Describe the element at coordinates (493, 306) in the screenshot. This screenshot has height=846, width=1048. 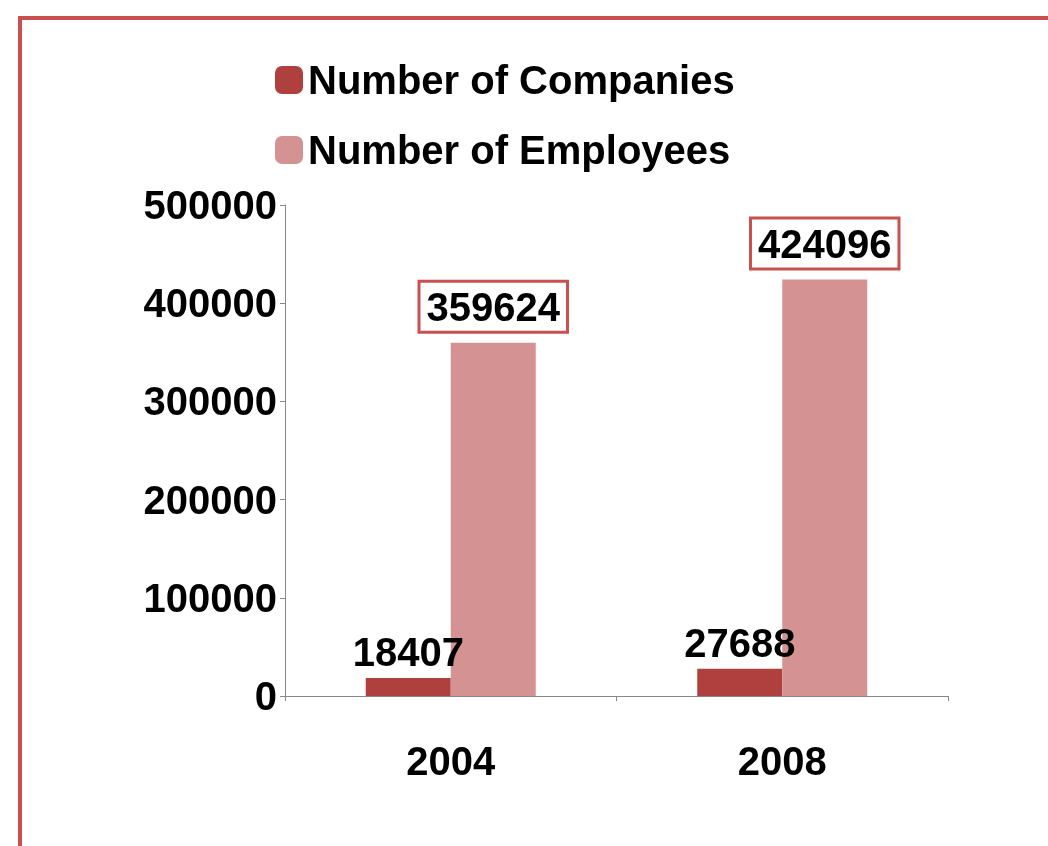
I see `data-label: 359624` at that location.